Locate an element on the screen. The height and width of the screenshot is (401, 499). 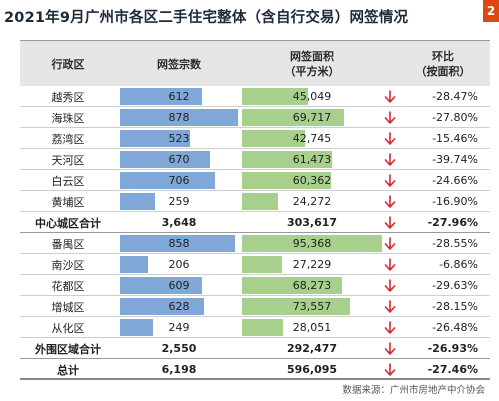
district-name: 白云区 is located at coordinates (68, 181).